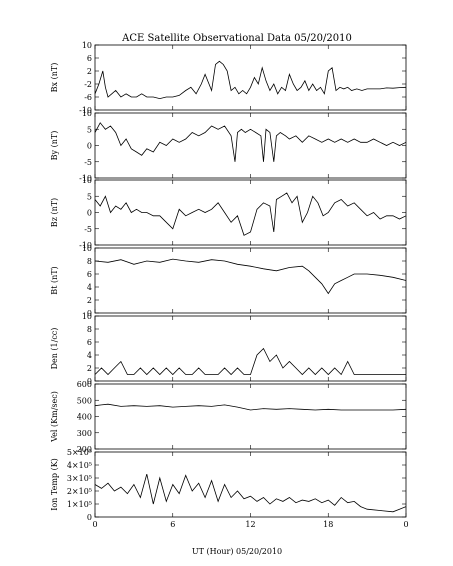 Image resolution: width=453 pixels, height=566 pixels. What do you see at coordinates (54, 349) in the screenshot?
I see `y-axis-label: Den (1/cc)` at bounding box center [54, 349].